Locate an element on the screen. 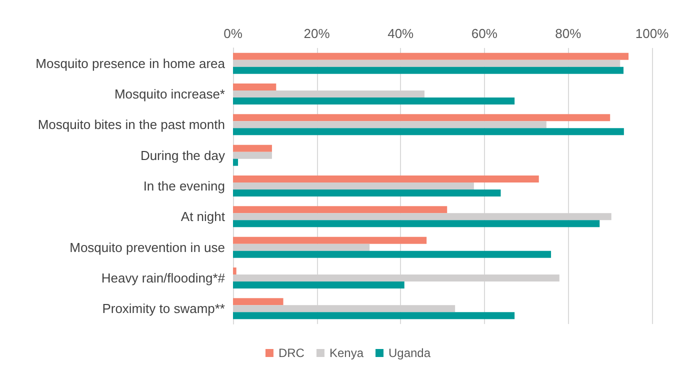 This screenshot has height=382, width=698. y-tick-label: At night is located at coordinates (203, 216).